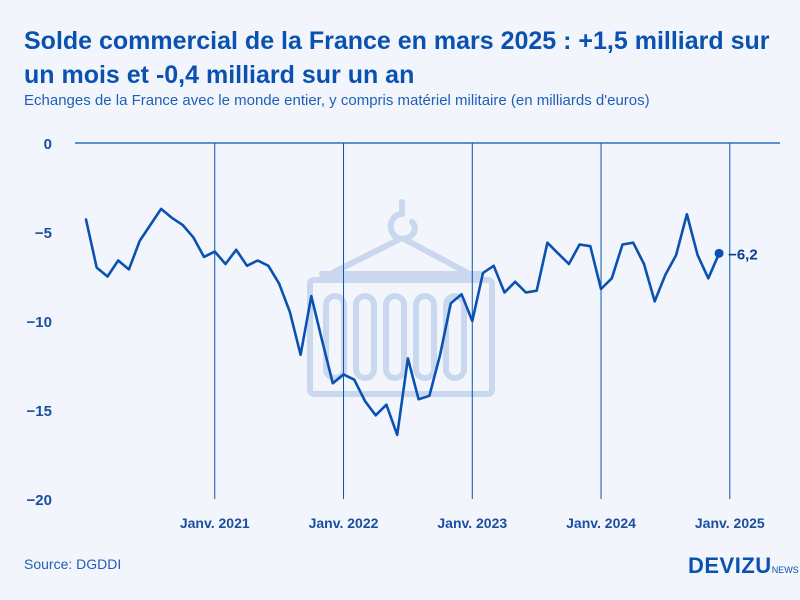 This screenshot has width=800, height=600. What do you see at coordinates (719, 253) in the screenshot?
I see `last-point-marker` at bounding box center [719, 253].